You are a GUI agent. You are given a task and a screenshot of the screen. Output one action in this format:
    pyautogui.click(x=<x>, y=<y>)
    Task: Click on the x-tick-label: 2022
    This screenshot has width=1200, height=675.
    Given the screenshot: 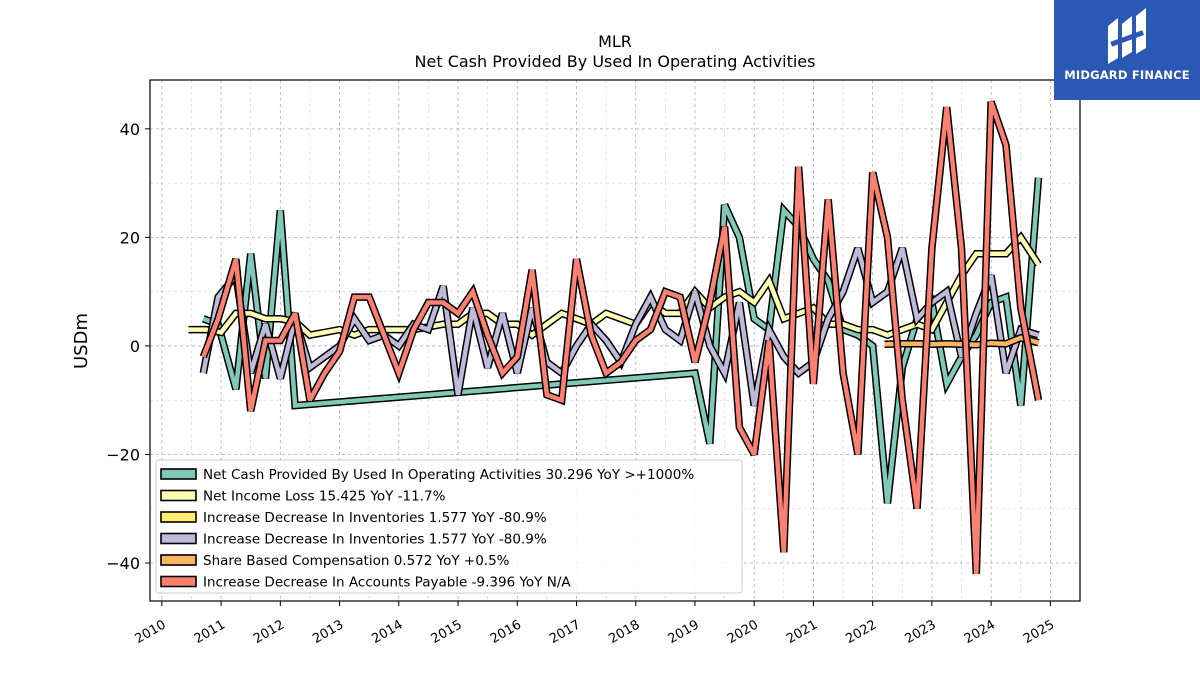 What is the action you would take?
    pyautogui.click(x=861, y=632)
    